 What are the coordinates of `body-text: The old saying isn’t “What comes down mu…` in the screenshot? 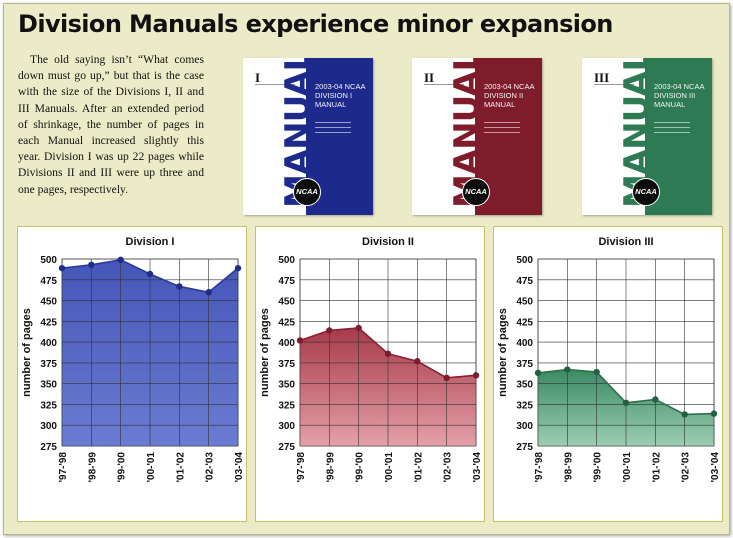 It's located at (111, 124).